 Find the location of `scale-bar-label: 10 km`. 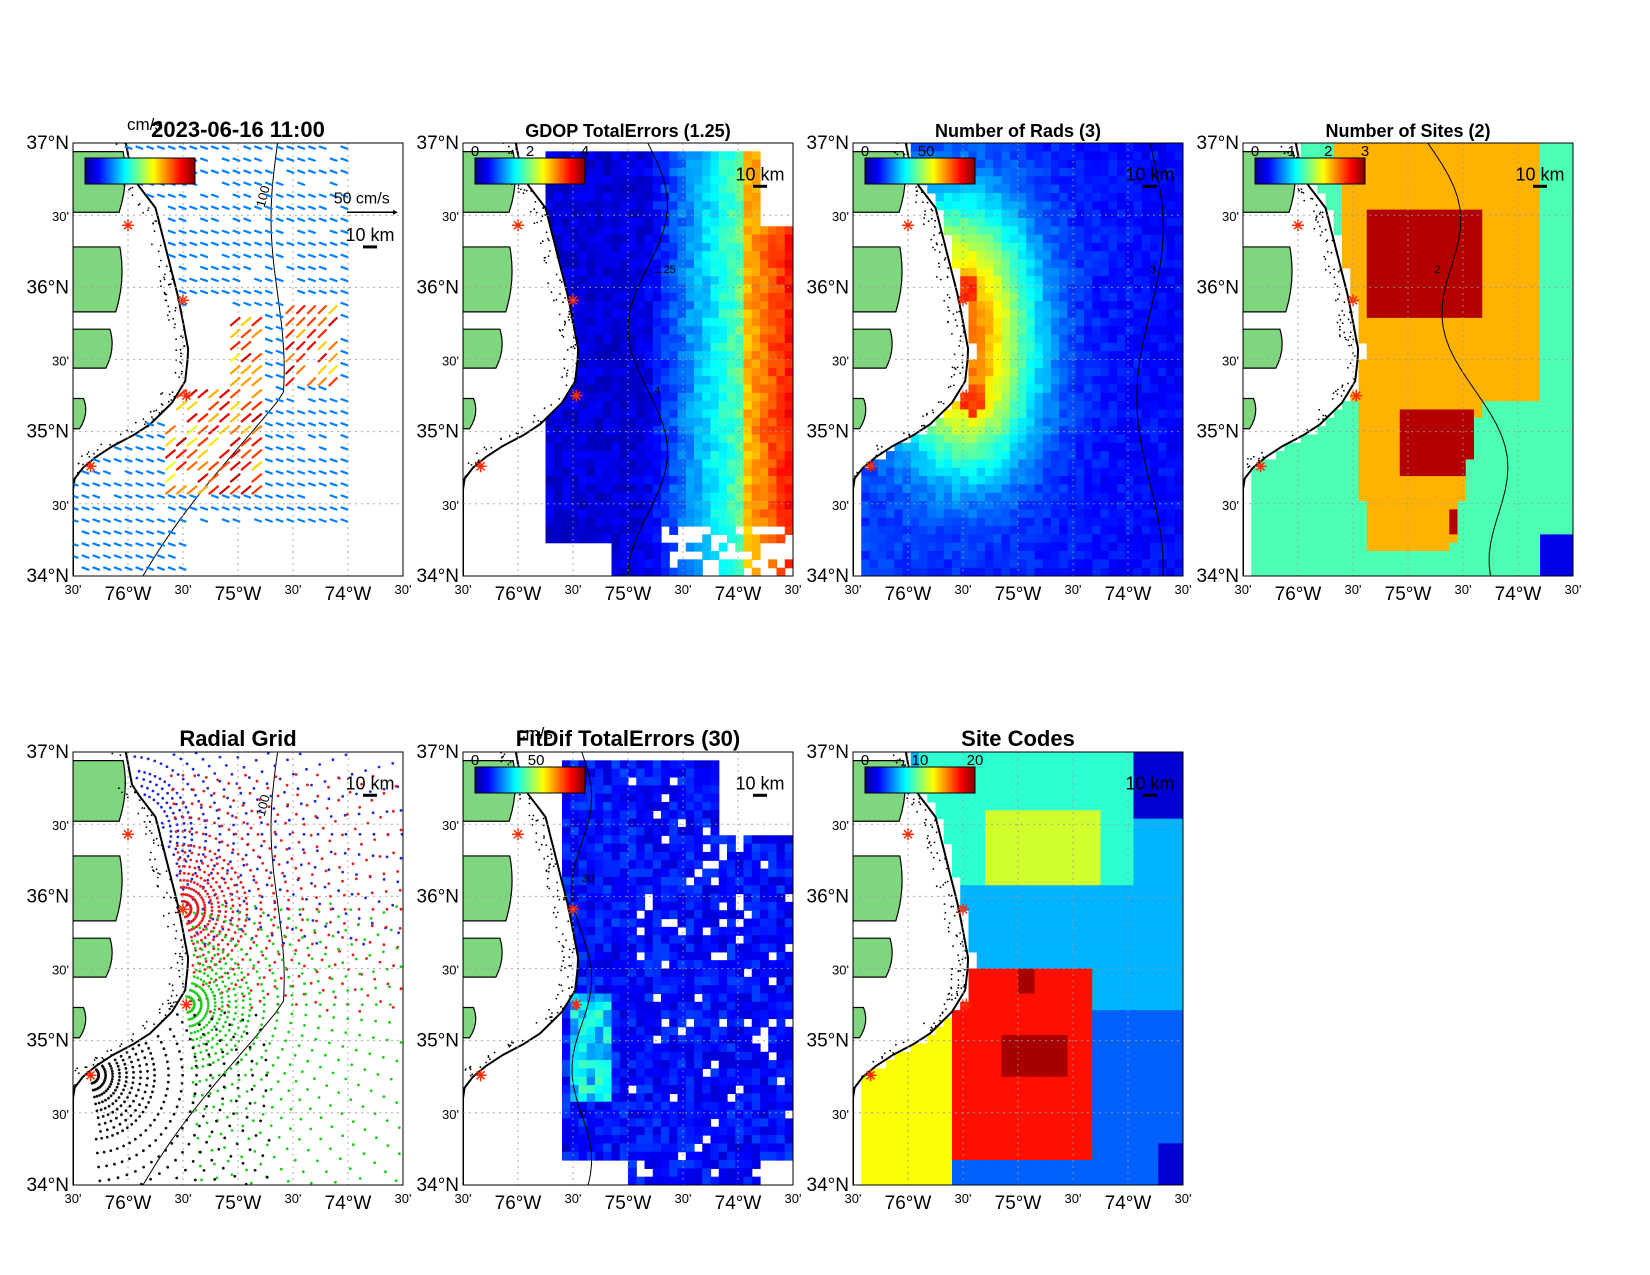

scale-bar-label: 10 km is located at coordinates (1149, 174).